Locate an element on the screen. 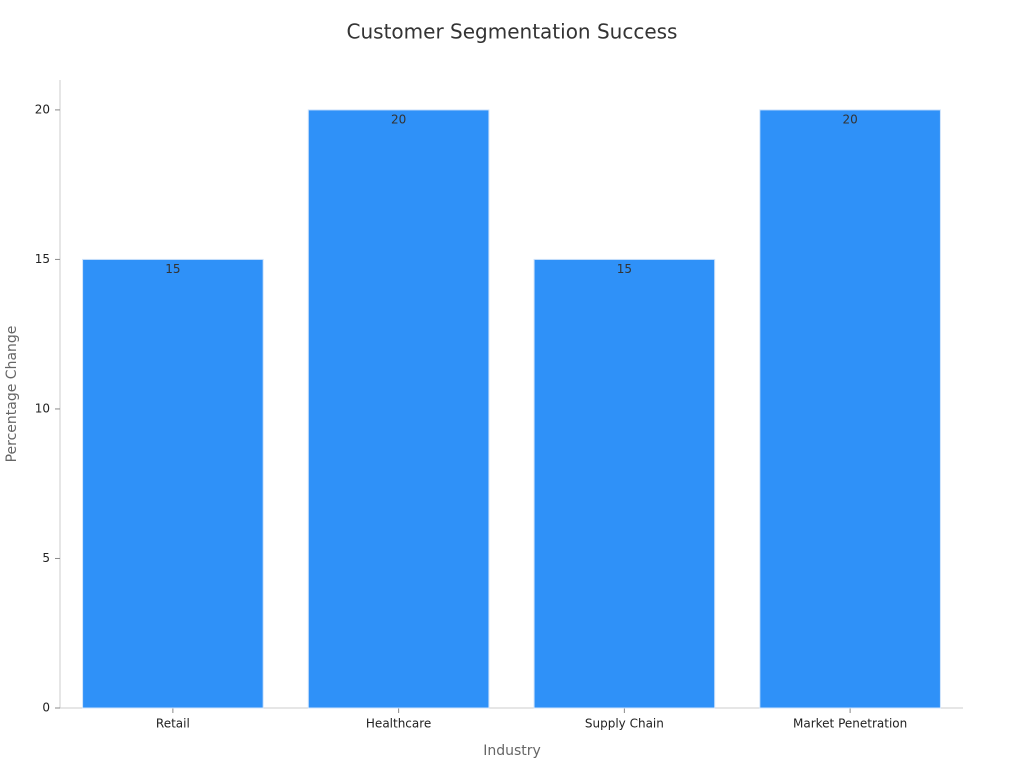 The image size is (1024, 772). y-tick-label: 10 is located at coordinates (42, 408).